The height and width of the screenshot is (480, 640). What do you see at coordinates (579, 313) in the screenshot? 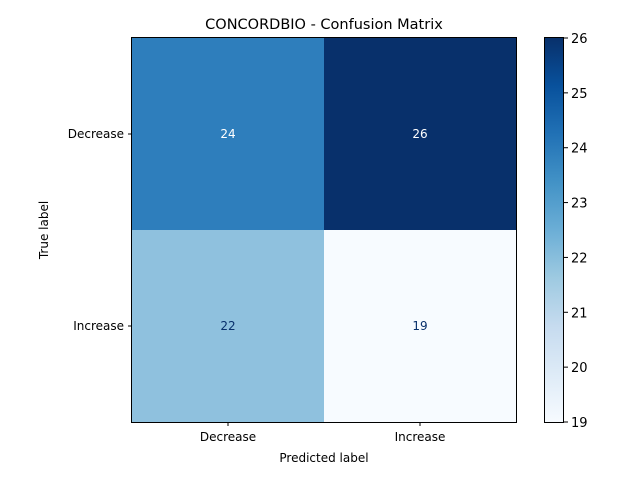
I see `colorbar-tick-label: 21` at bounding box center [579, 313].